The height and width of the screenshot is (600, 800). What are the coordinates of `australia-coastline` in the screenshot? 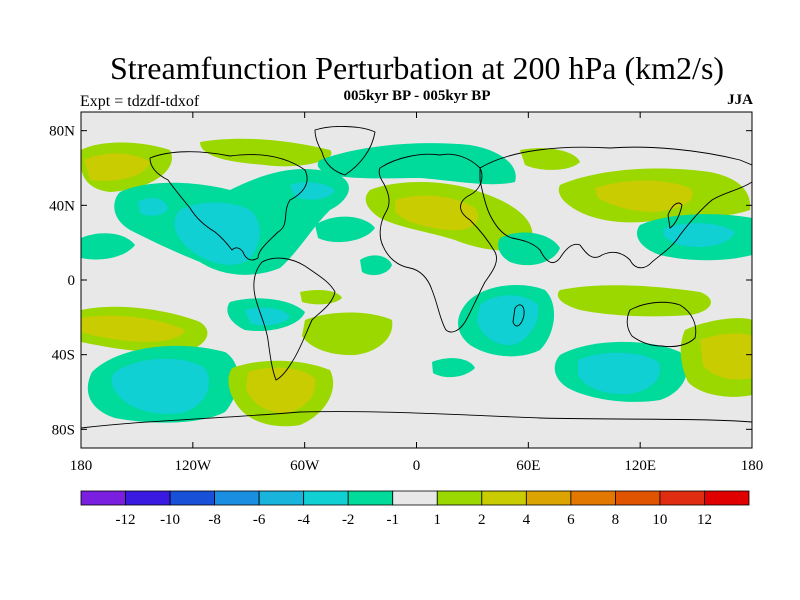 It's located at (661, 324).